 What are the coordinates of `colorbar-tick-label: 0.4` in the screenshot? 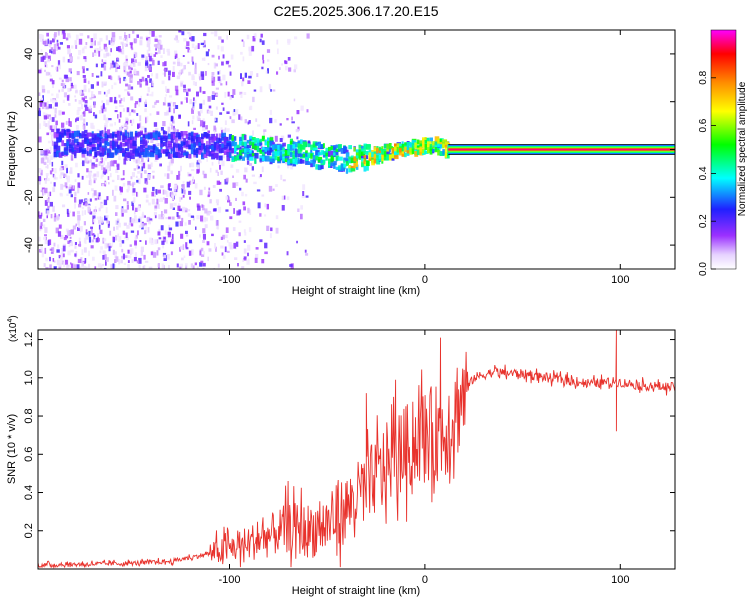 It's located at (703, 173).